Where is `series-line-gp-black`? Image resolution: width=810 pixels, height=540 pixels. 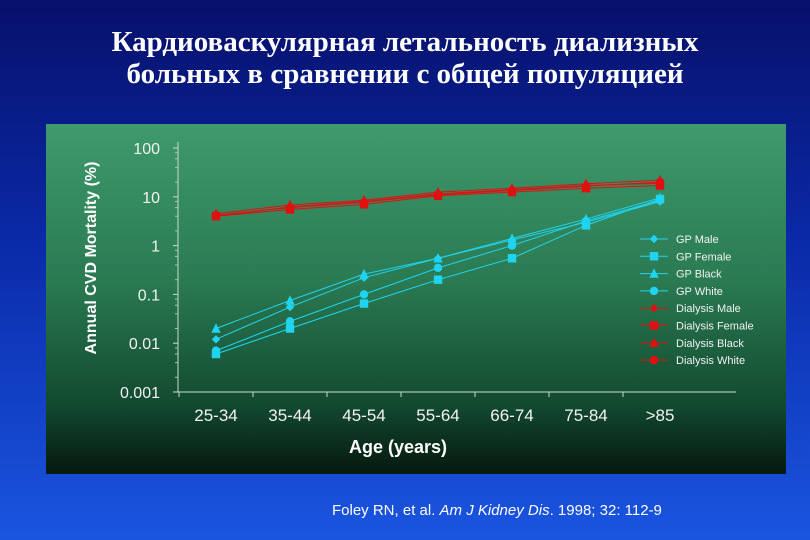
series-line-gp-black is located at coordinates (438, 263).